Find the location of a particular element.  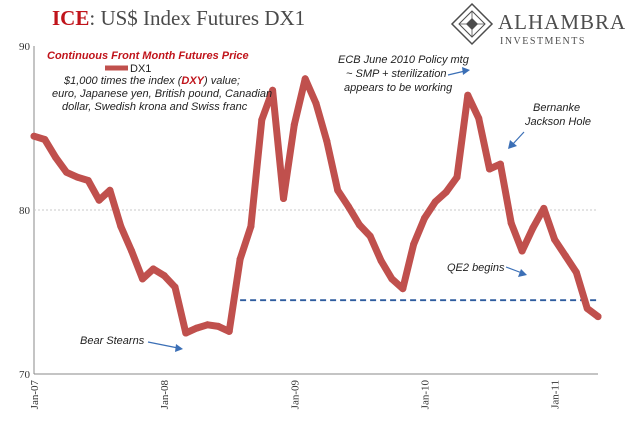

logo-name: ALHAMBRA is located at coordinates (562, 22).